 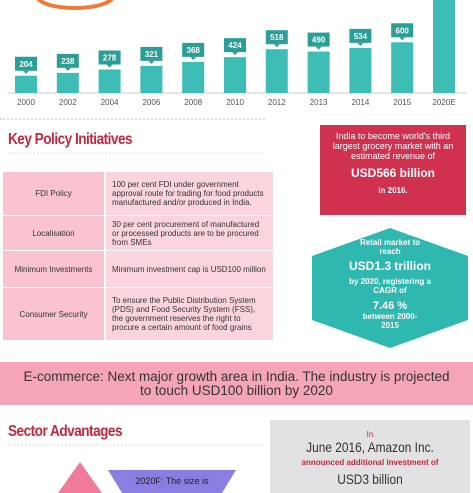 What do you see at coordinates (370, 434) in the screenshot?
I see `amazon-in: In` at bounding box center [370, 434].